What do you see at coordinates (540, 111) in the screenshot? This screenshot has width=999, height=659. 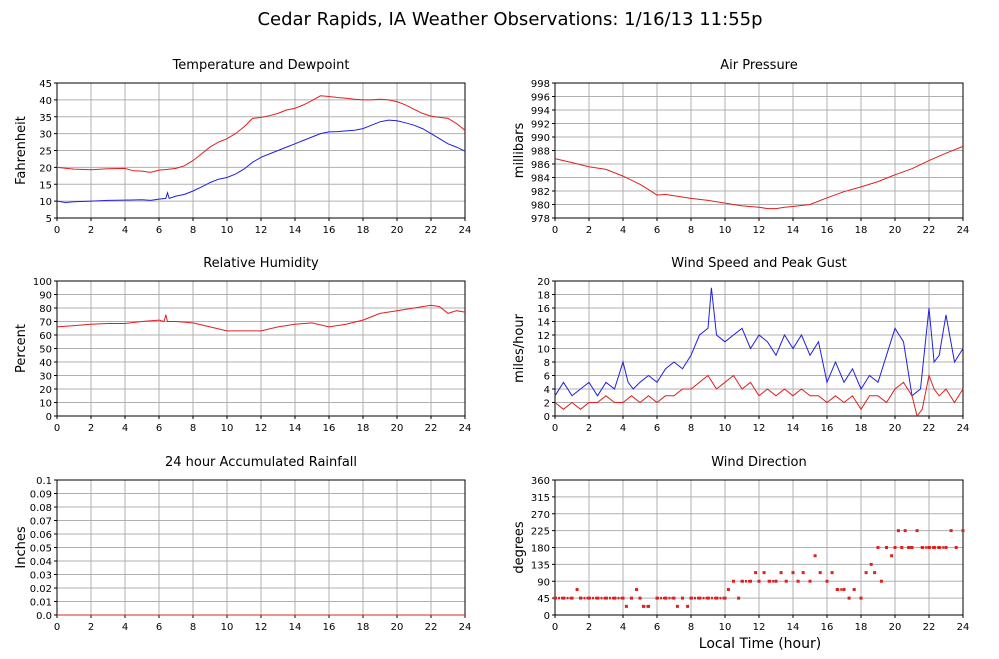 I see `y-tick-label: 994` at bounding box center [540, 111].